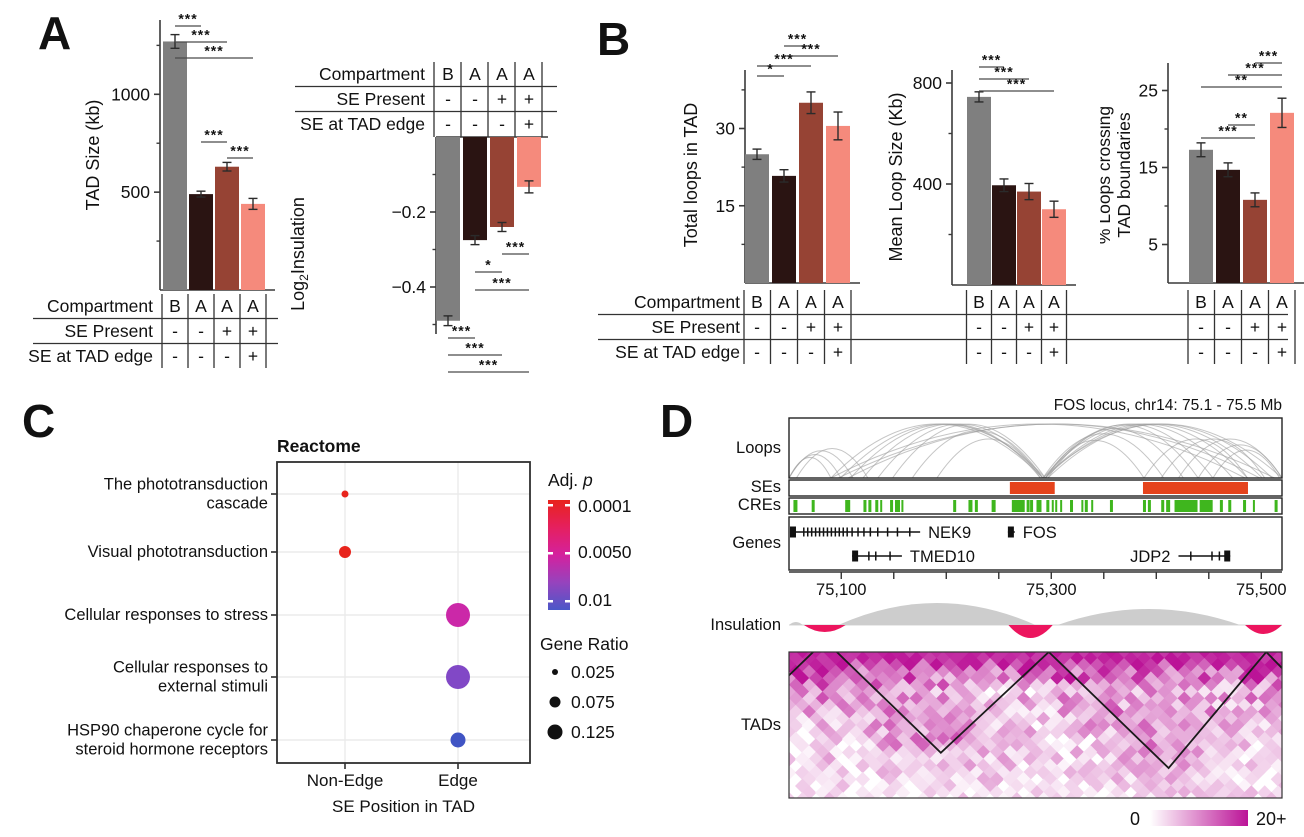 This screenshot has height=837, width=1304. What do you see at coordinates (55, 33) in the screenshot?
I see `panel-a-label: A` at bounding box center [55, 33].